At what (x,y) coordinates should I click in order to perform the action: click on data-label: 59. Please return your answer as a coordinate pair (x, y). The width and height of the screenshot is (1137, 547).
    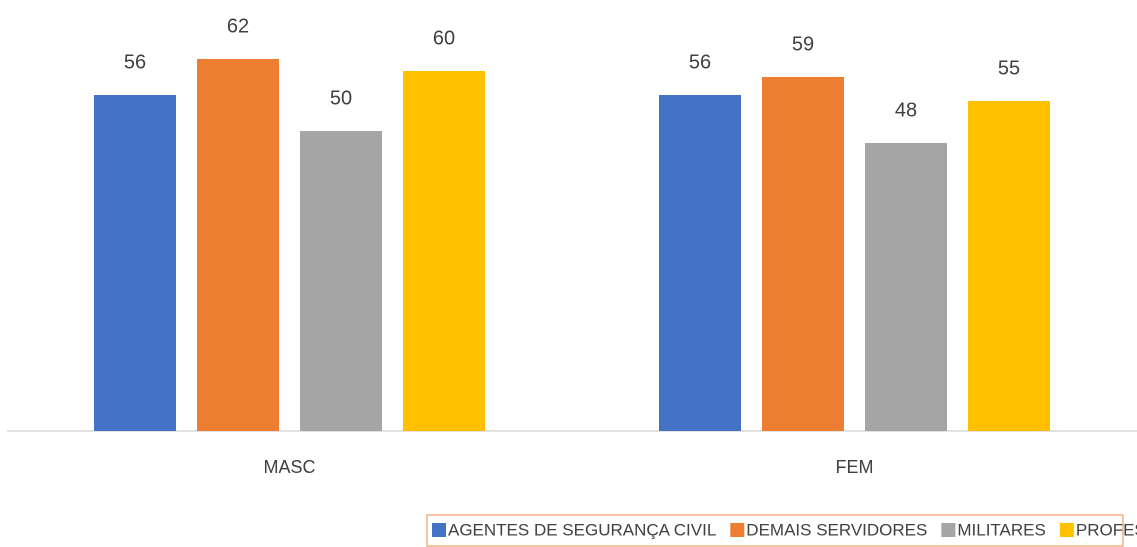
    Looking at the image, I should click on (803, 44).